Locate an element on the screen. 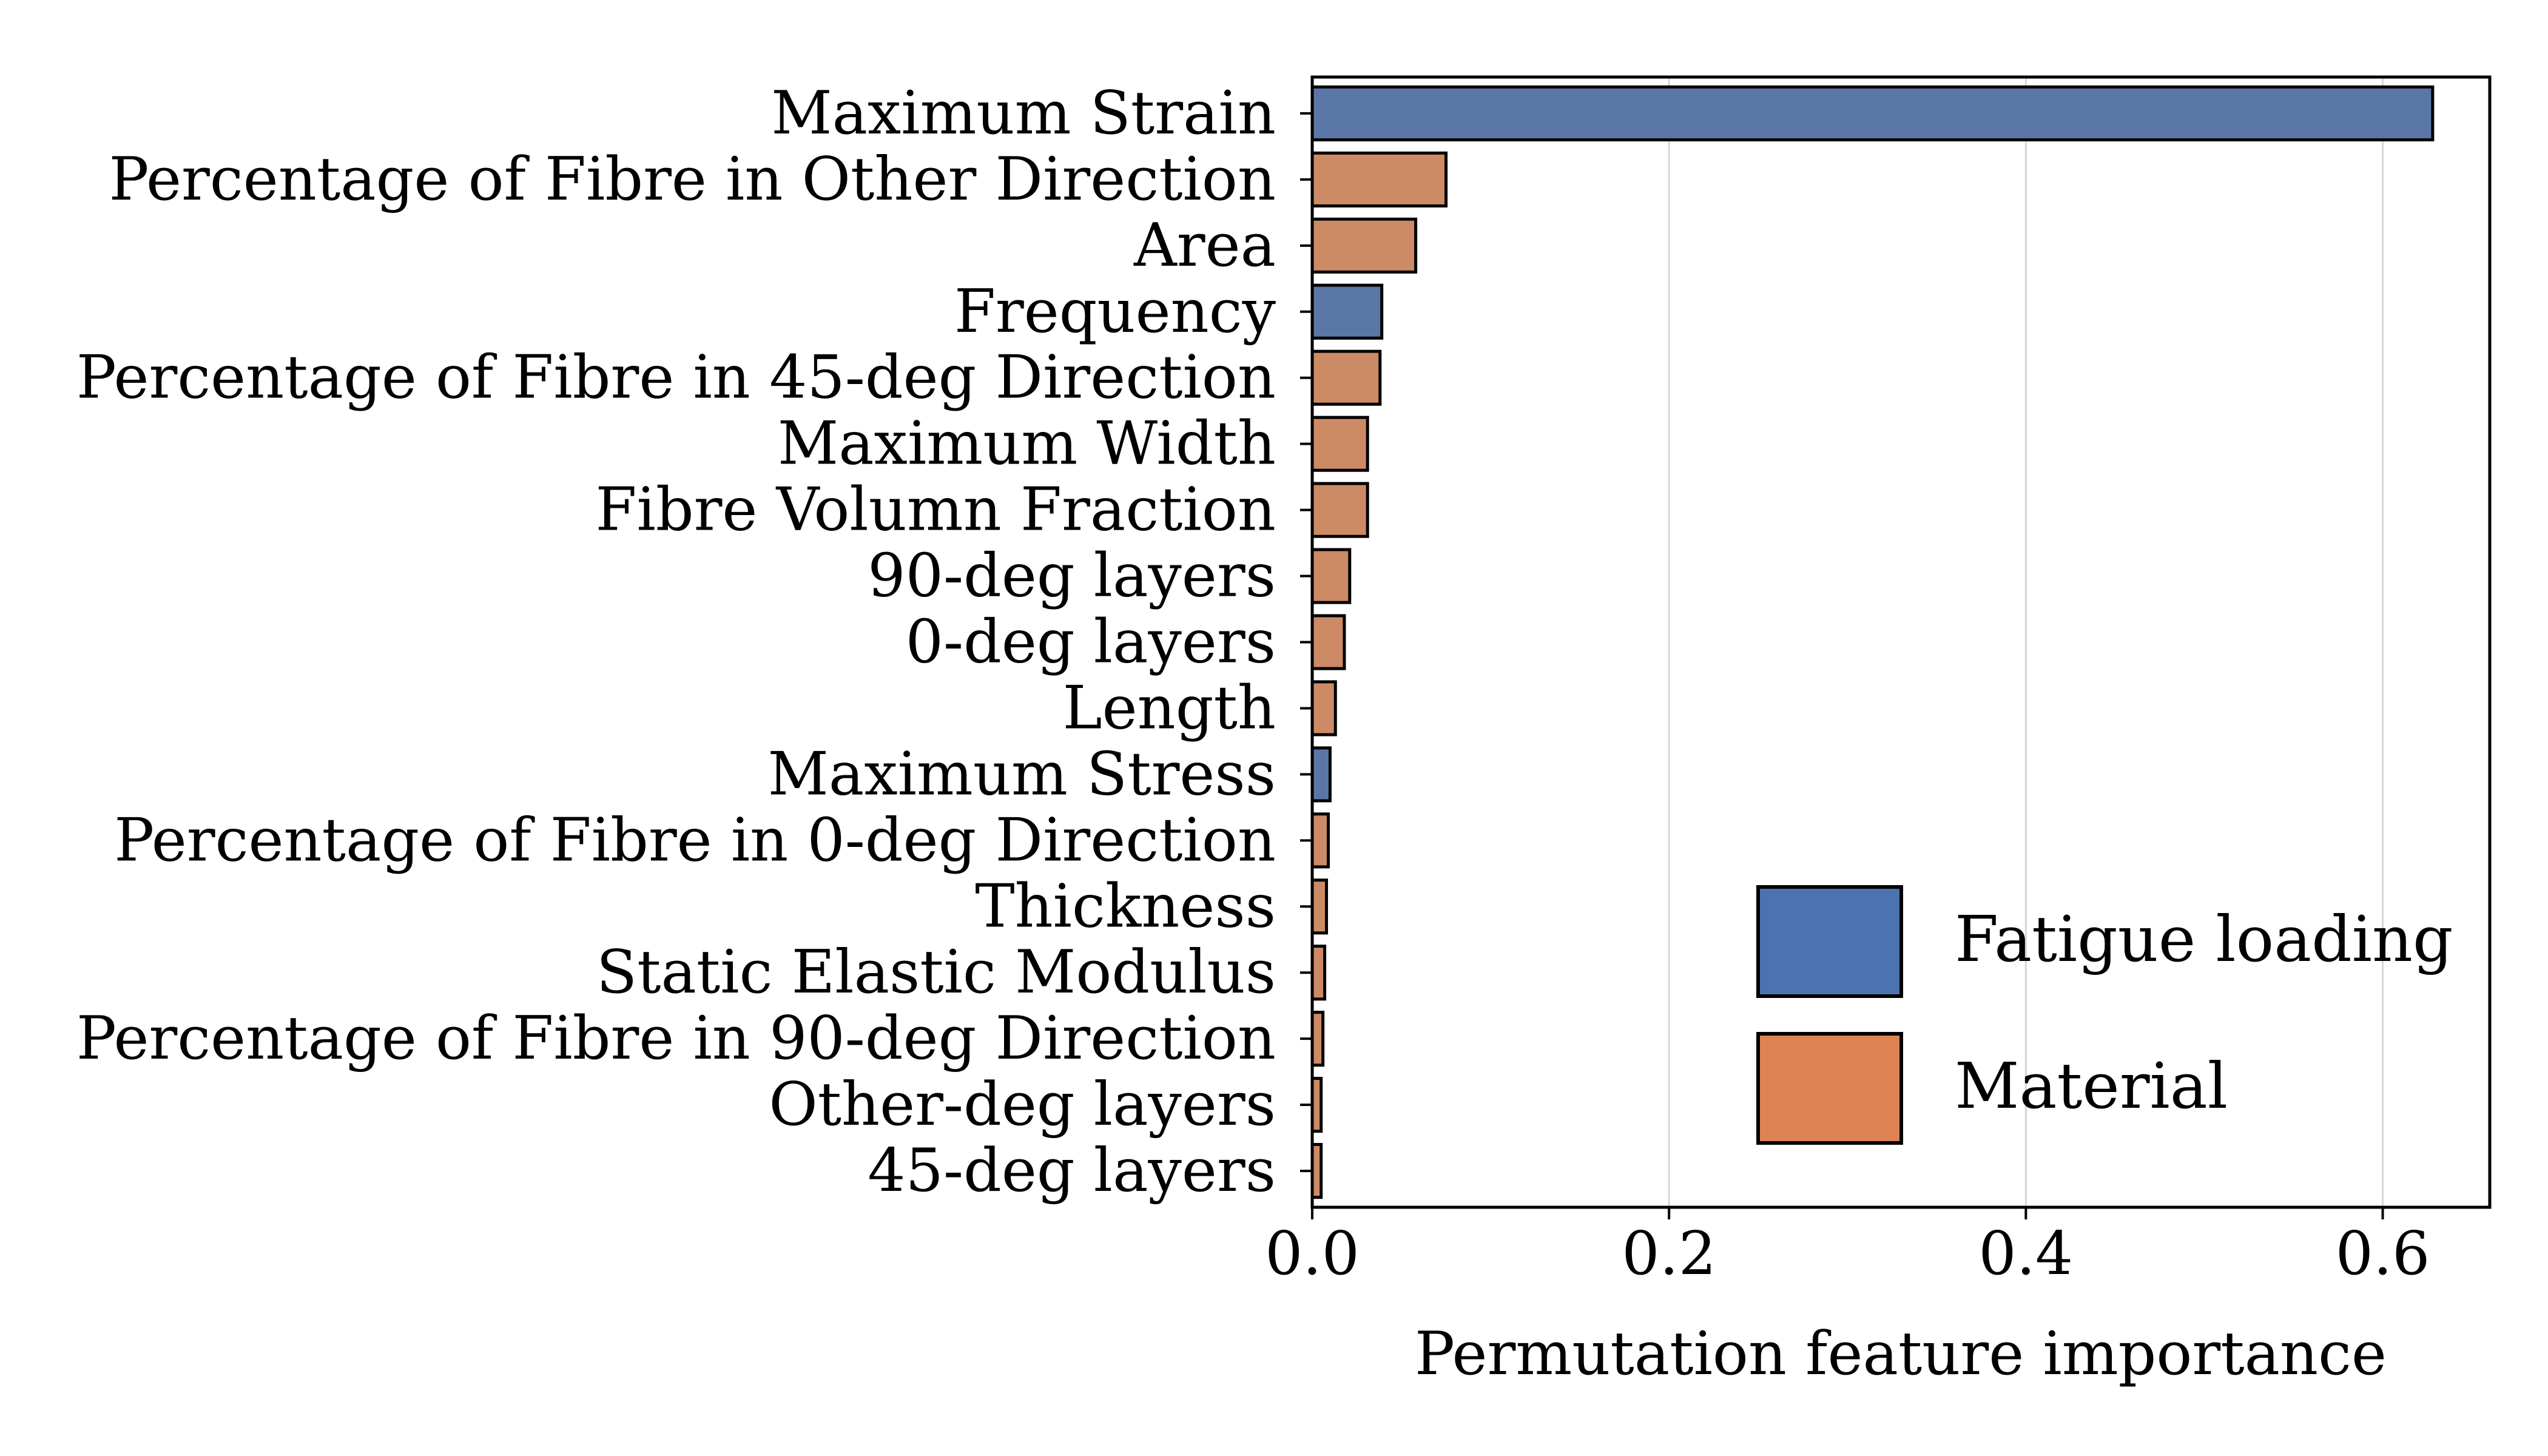 The height and width of the screenshot is (1456, 2548). x-tick-label: 0.6 is located at coordinates (2383, 1254).